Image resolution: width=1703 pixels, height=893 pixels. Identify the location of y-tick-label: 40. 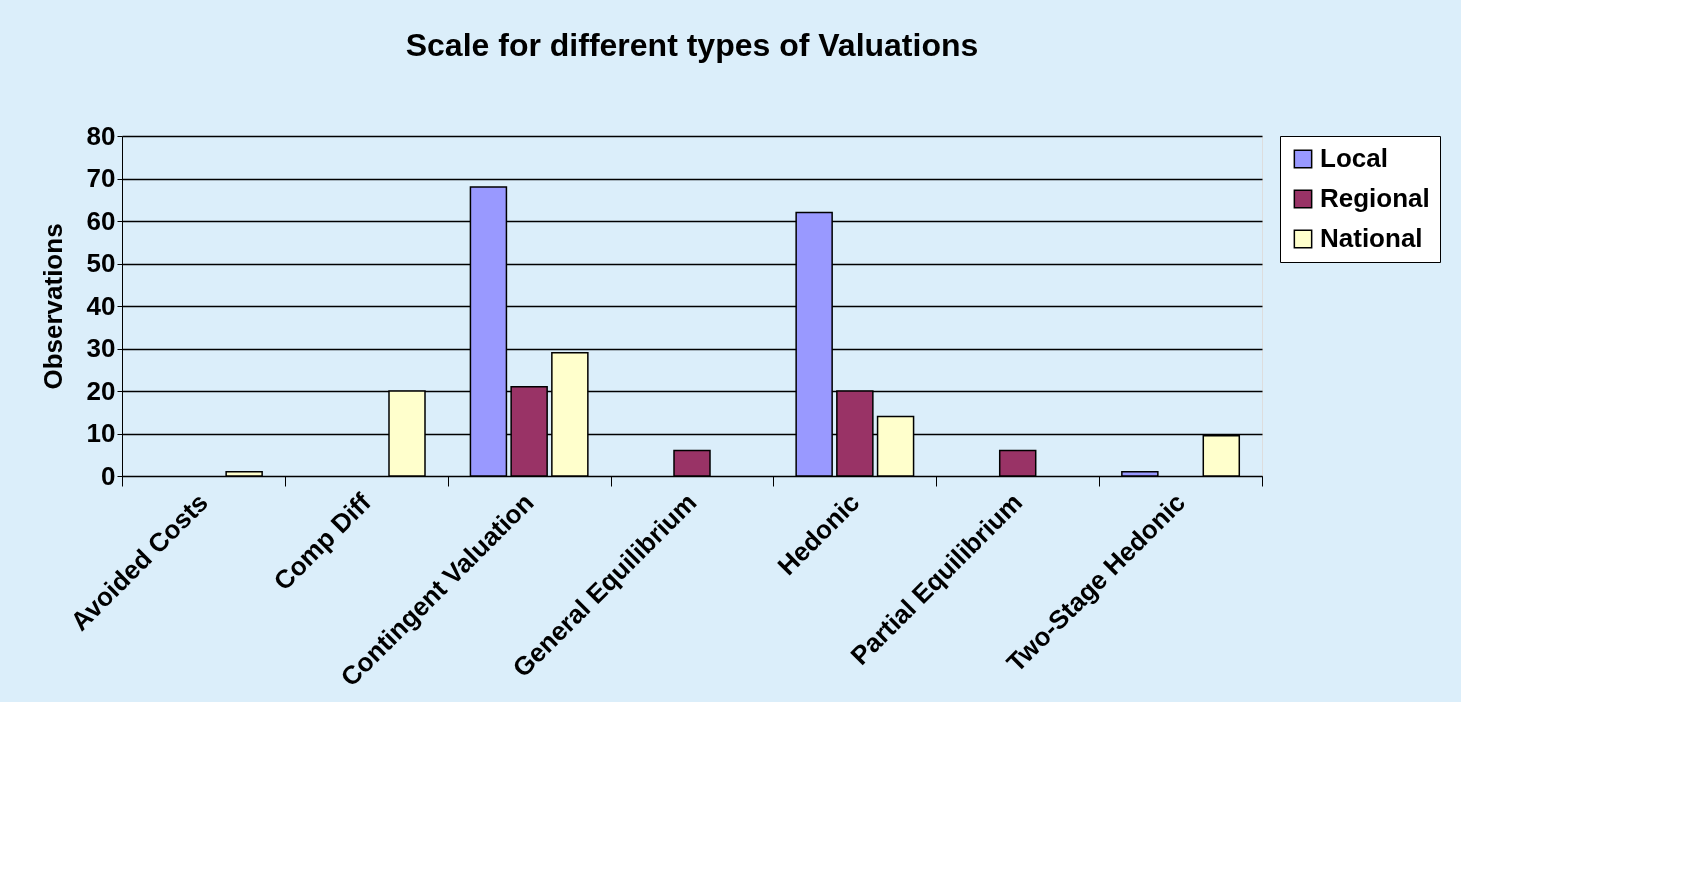
(101, 305).